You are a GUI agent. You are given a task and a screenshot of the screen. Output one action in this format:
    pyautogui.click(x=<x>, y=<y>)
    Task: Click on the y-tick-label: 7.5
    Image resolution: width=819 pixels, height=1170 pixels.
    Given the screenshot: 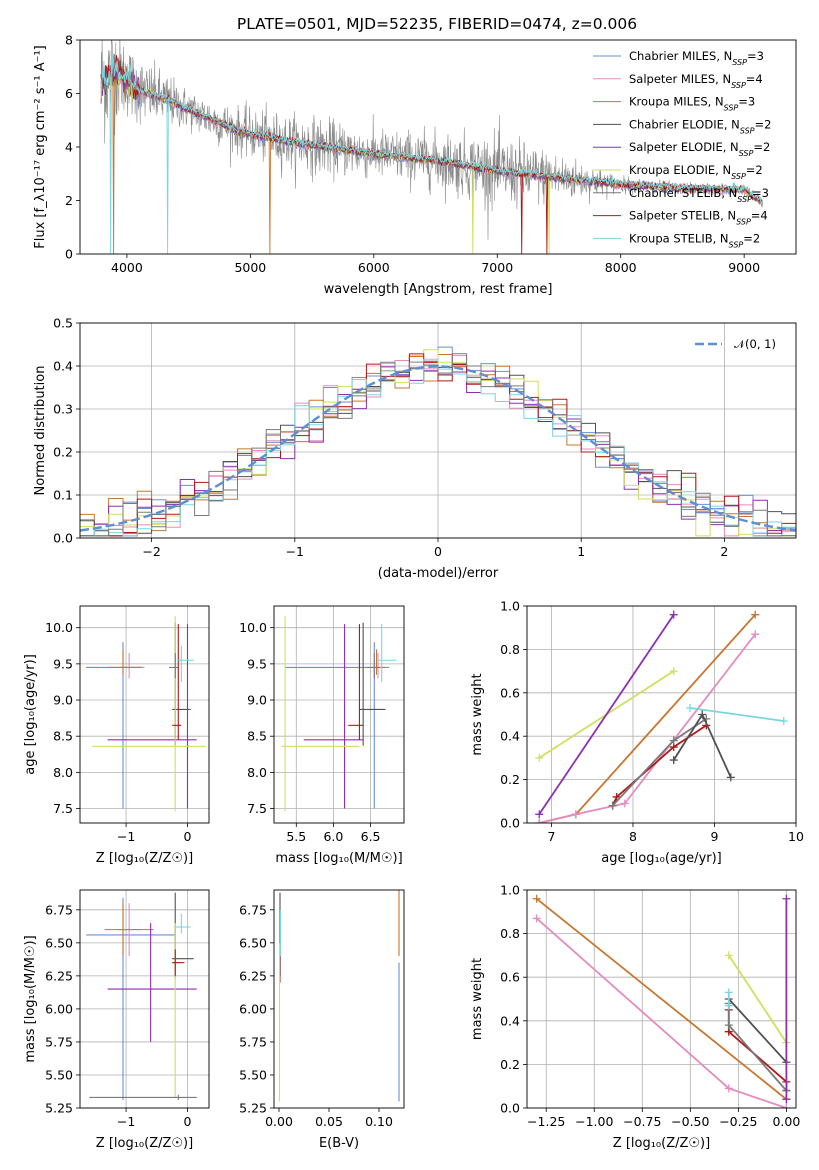 What is the action you would take?
    pyautogui.click(x=63, y=808)
    